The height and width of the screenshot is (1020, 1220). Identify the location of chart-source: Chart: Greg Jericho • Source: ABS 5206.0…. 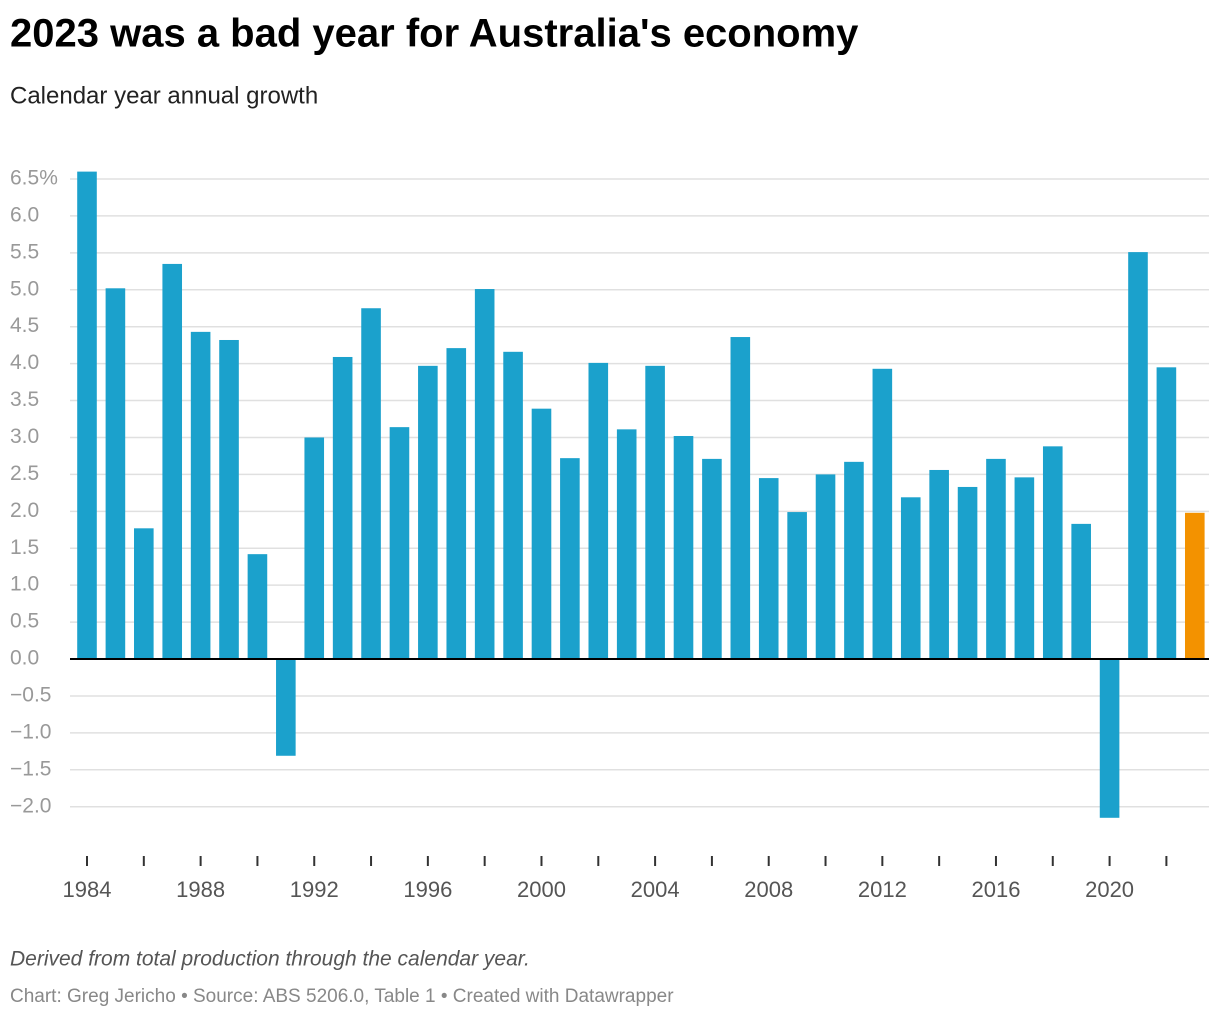
(342, 996).